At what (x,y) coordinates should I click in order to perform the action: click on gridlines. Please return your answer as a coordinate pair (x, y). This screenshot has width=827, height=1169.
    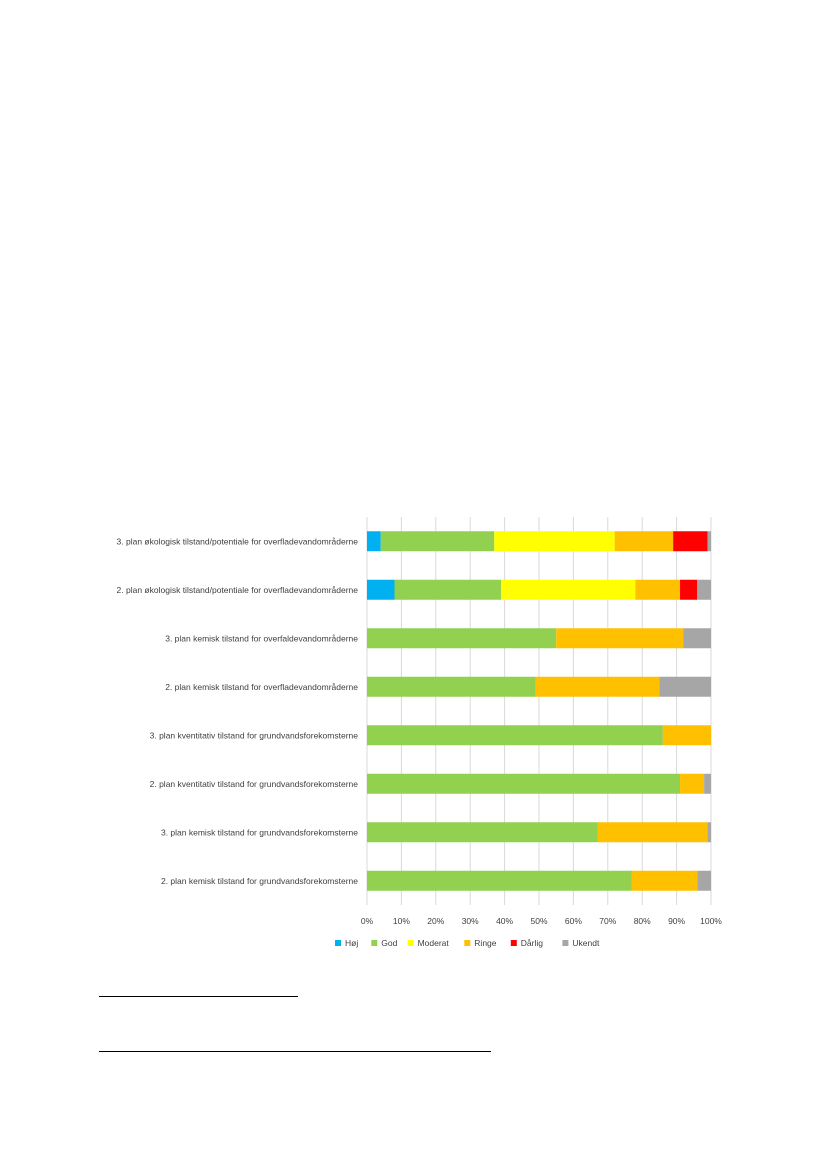
    Looking at the image, I should click on (539, 711).